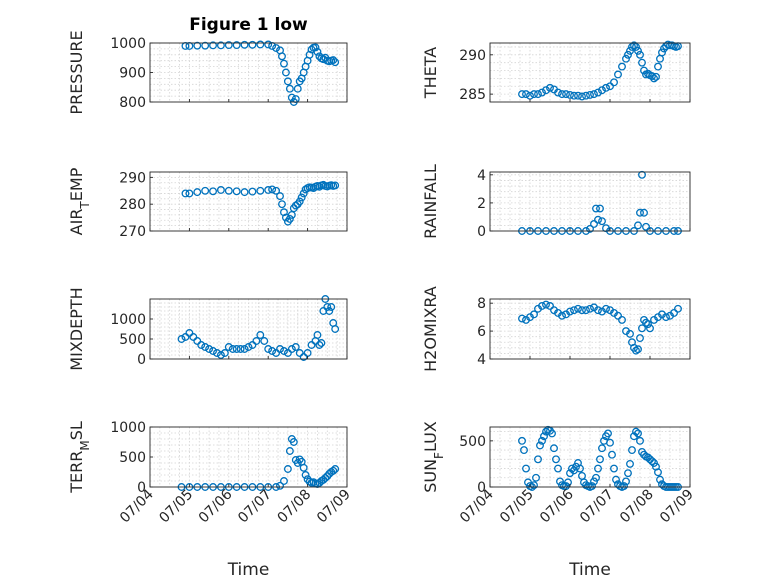  I want to click on y-tick-label: 800, so click(132, 103).